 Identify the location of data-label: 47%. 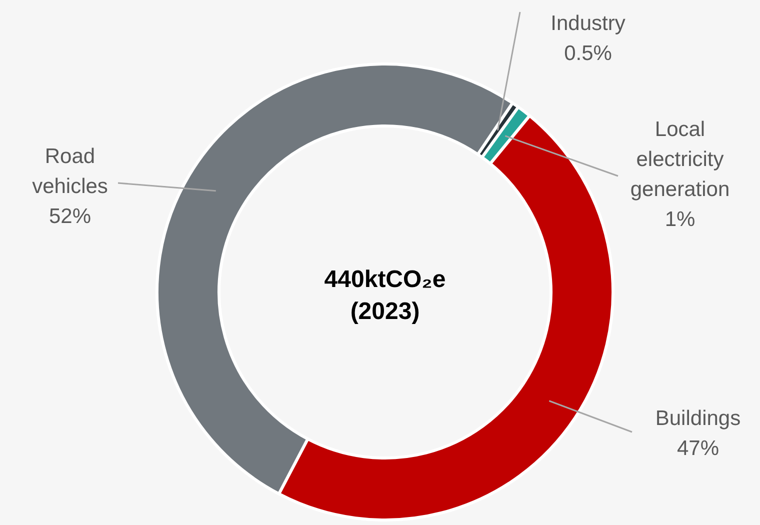
(698, 448).